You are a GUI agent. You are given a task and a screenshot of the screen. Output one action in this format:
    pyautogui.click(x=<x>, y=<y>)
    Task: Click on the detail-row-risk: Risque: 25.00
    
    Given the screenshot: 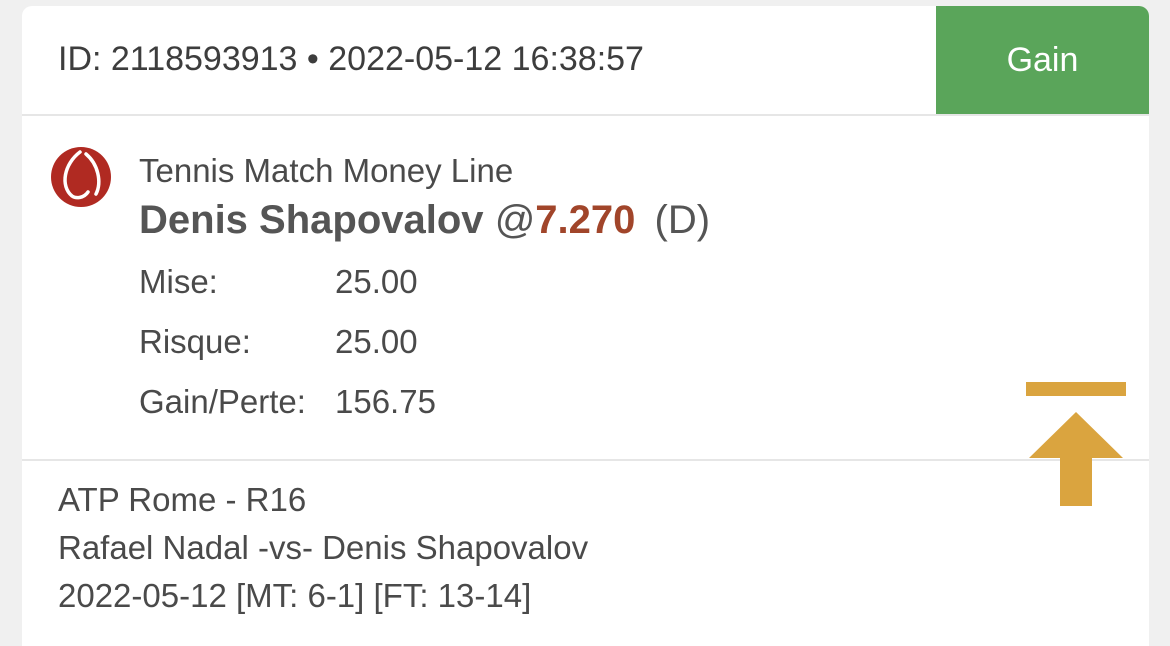 What is the action you would take?
    pyautogui.click(x=278, y=342)
    